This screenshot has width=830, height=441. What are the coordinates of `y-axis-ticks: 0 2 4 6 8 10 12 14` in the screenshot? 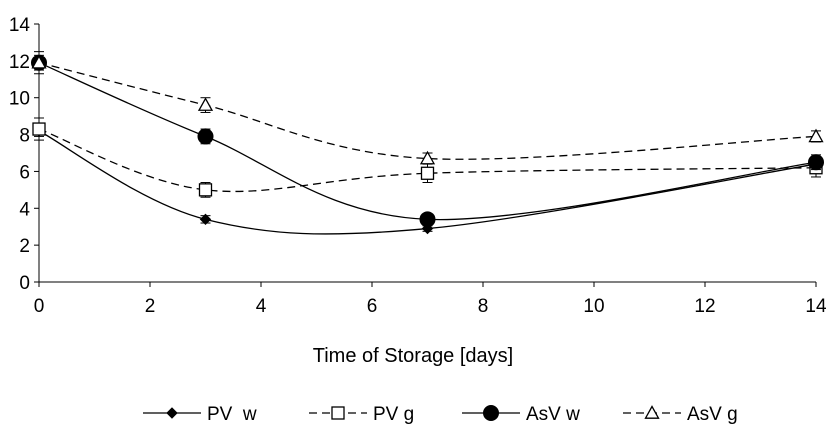 It's located at (24, 154).